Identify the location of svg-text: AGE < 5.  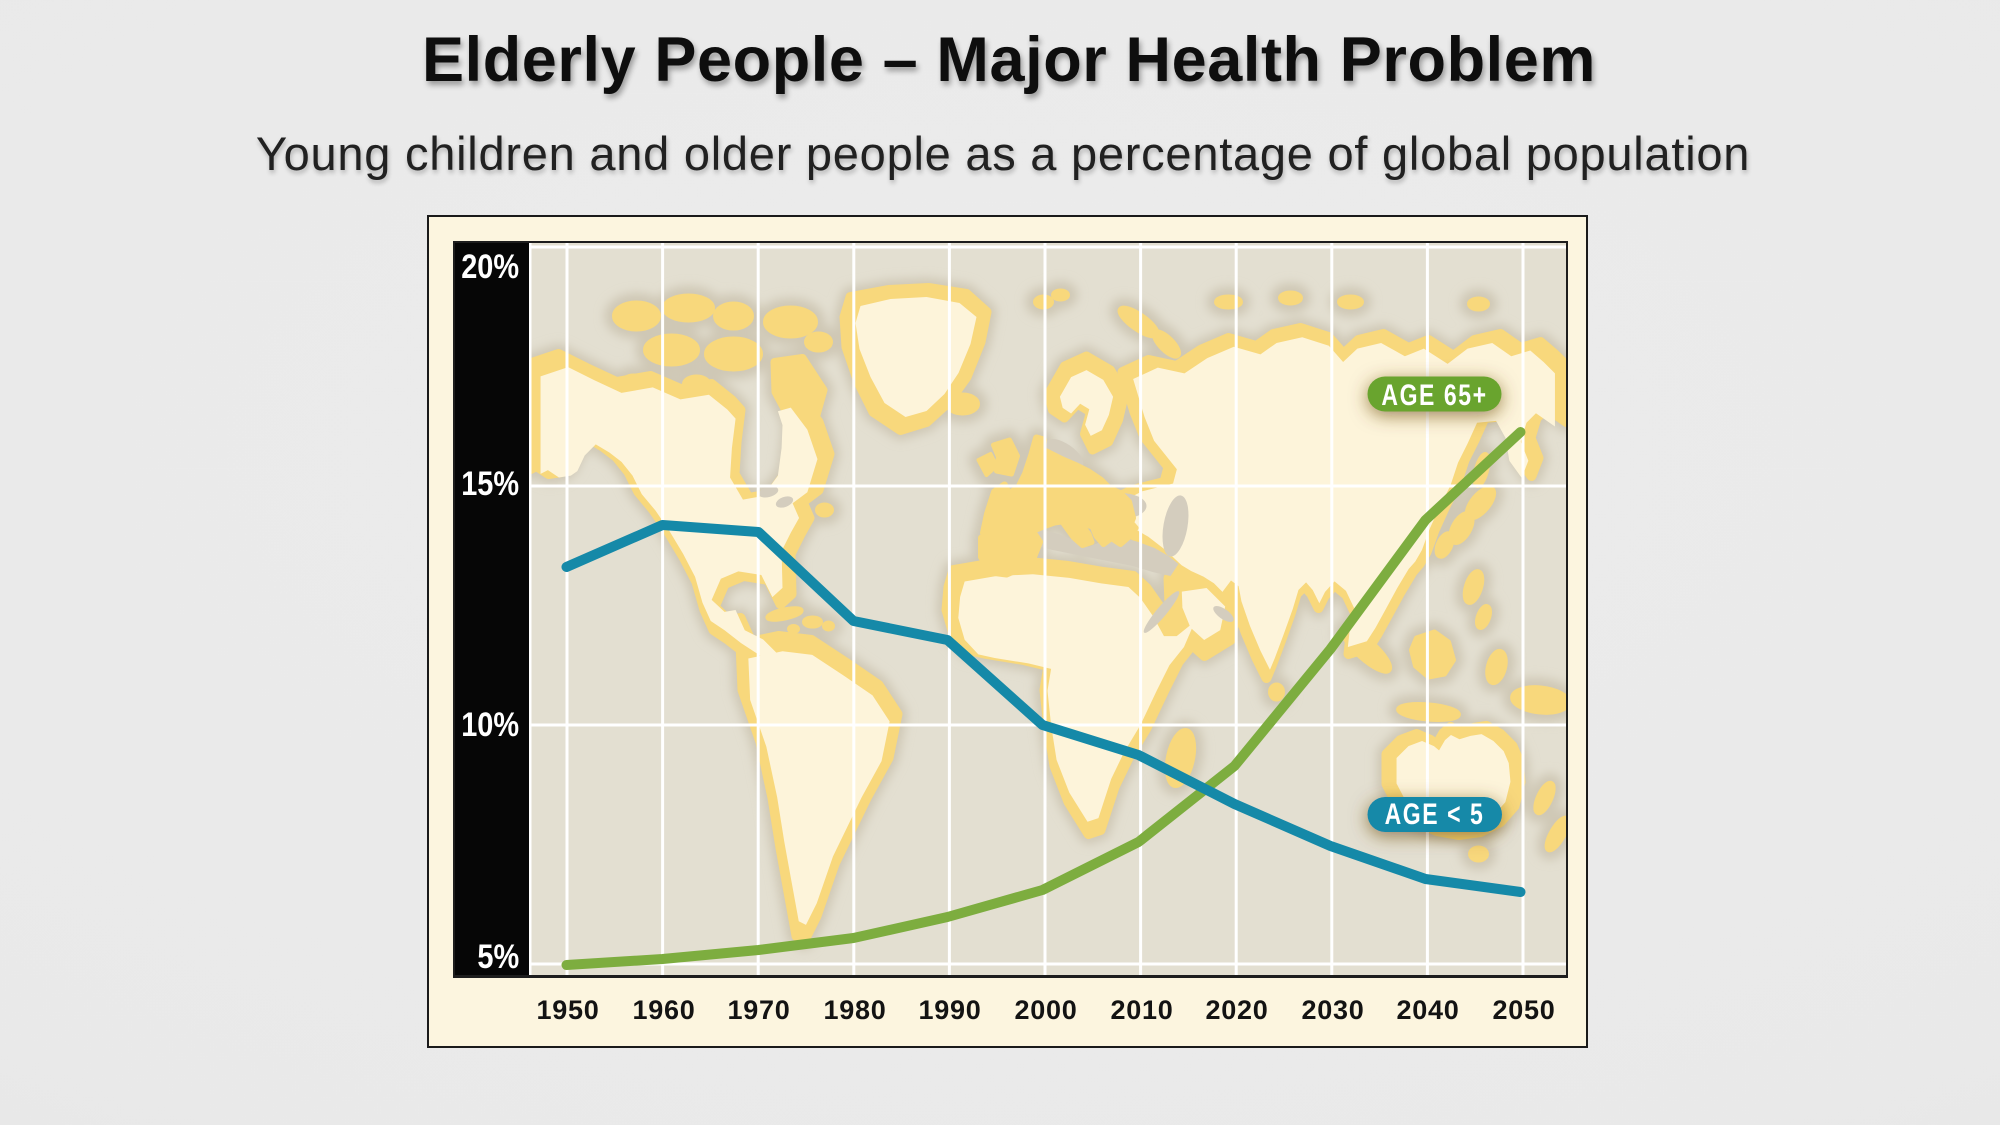
(1435, 813).